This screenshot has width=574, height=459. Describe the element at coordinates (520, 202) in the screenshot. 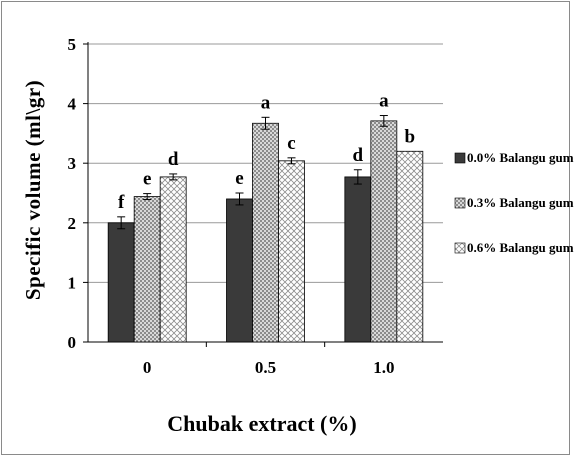

I see `legend-label-series-2: 0.3% Balangu gum` at that location.